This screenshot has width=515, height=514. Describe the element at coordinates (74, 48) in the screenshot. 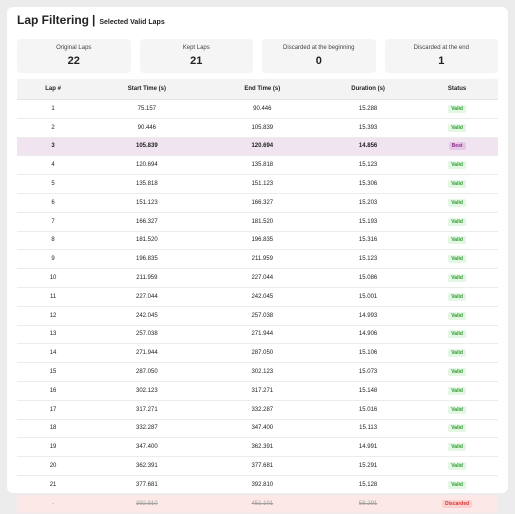

I see `stat-label: Original Laps` at that location.